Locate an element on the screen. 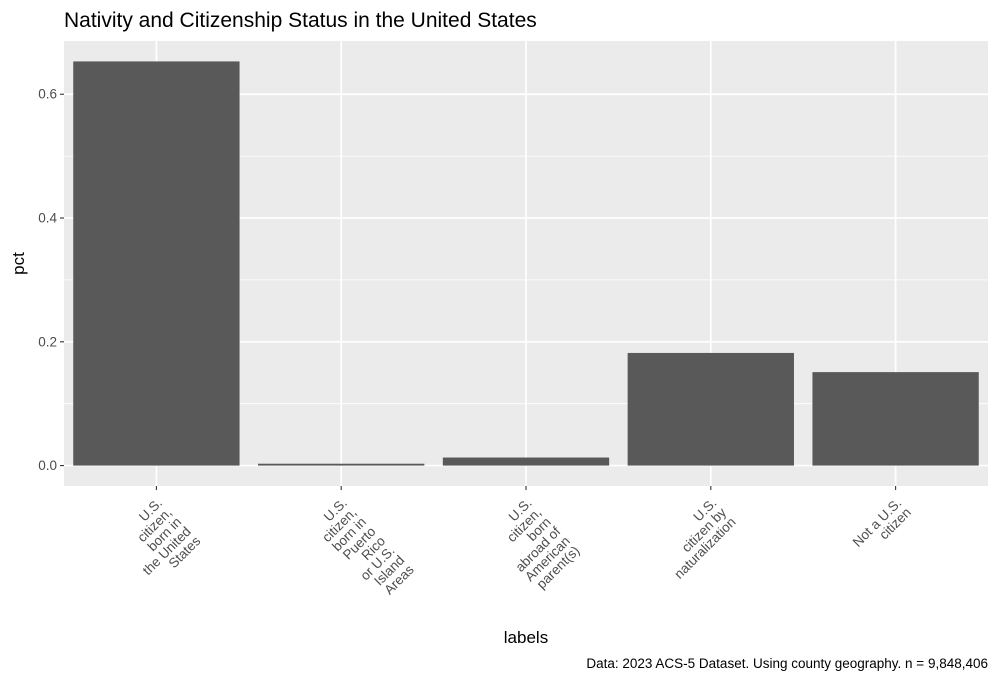 The height and width of the screenshot is (681, 1000). x-tick-label-text: Not a U.S.citizen is located at coordinates (882, 527).